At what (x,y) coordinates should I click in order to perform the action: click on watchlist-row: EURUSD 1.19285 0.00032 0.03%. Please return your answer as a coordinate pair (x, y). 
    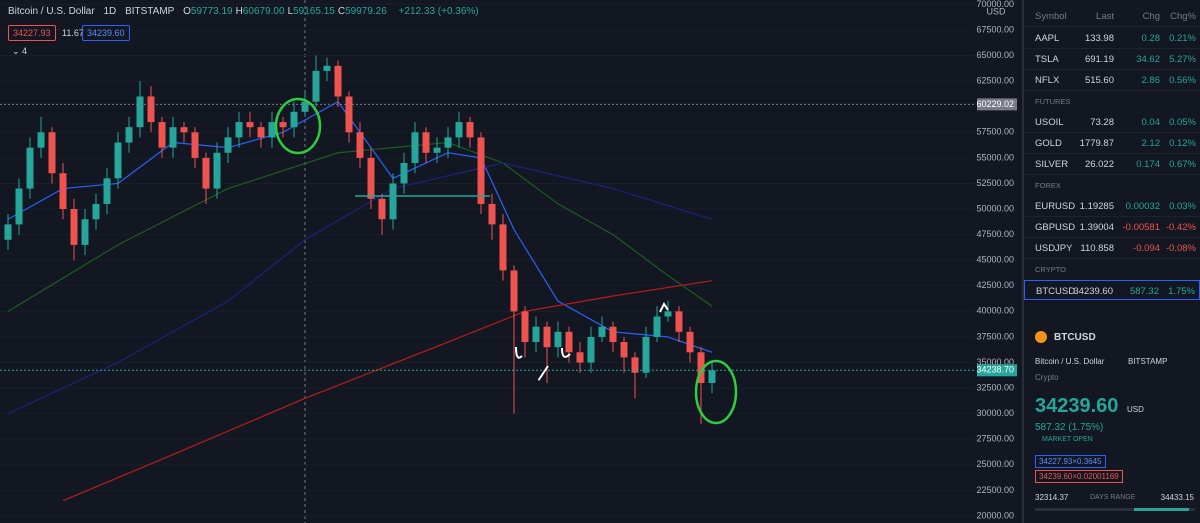
    Looking at the image, I should click on (1112, 206).